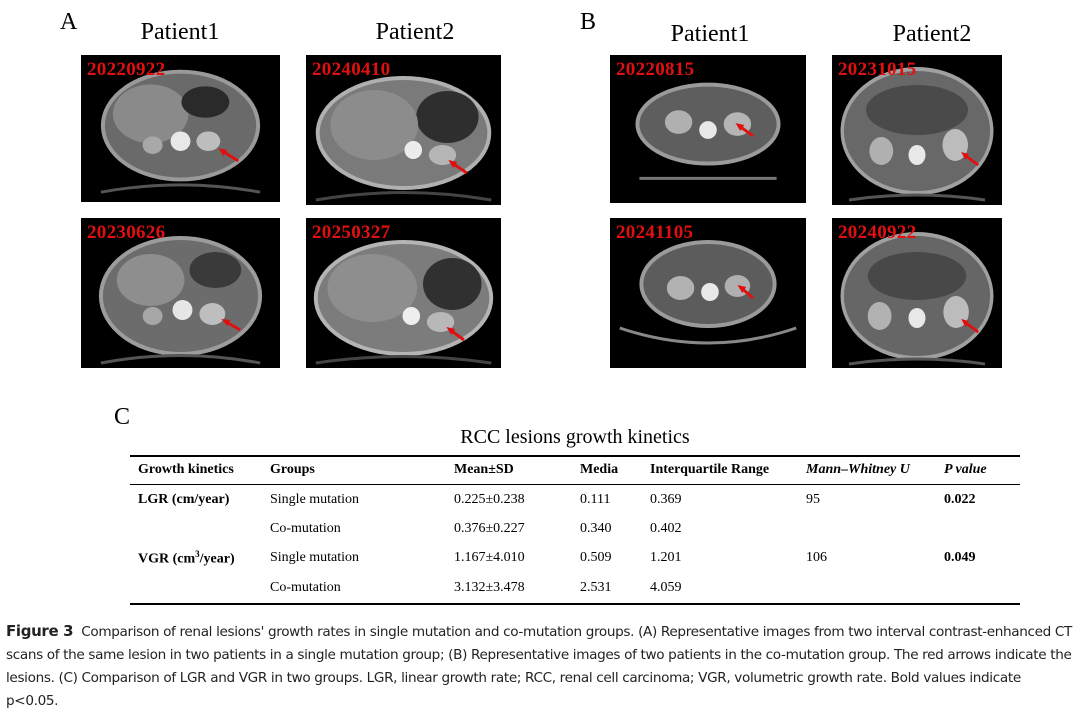  What do you see at coordinates (595, 499) in the screenshot?
I see `cell-median: 0.111` at bounding box center [595, 499].